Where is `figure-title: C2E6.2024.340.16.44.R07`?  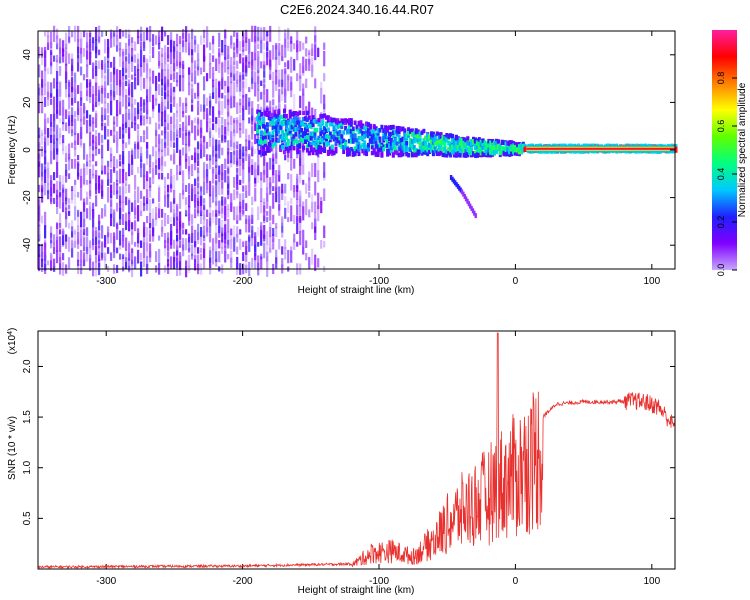 figure-title: C2E6.2024.340.16.44.R07 is located at coordinates (357, 9).